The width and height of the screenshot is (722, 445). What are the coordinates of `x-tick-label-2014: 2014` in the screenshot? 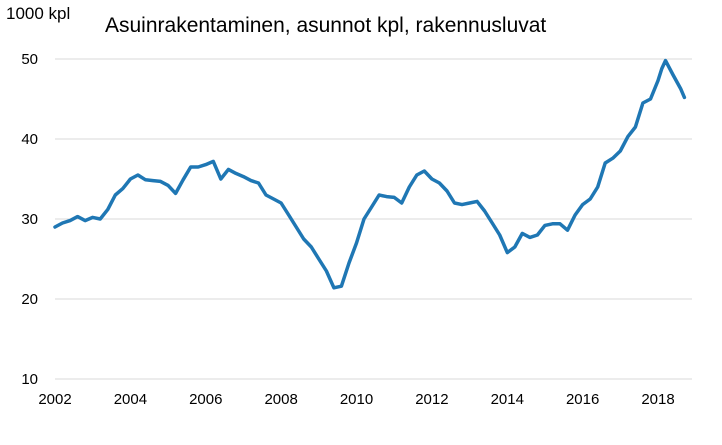 It's located at (507, 399).